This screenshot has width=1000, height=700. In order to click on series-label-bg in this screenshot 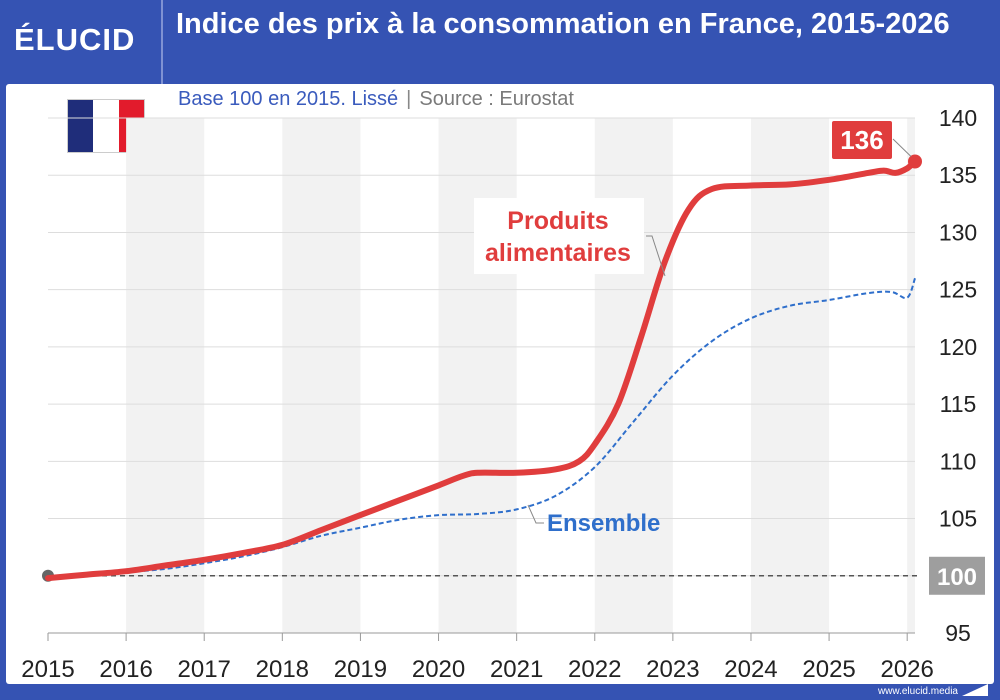, I will do `click(559, 236)`.